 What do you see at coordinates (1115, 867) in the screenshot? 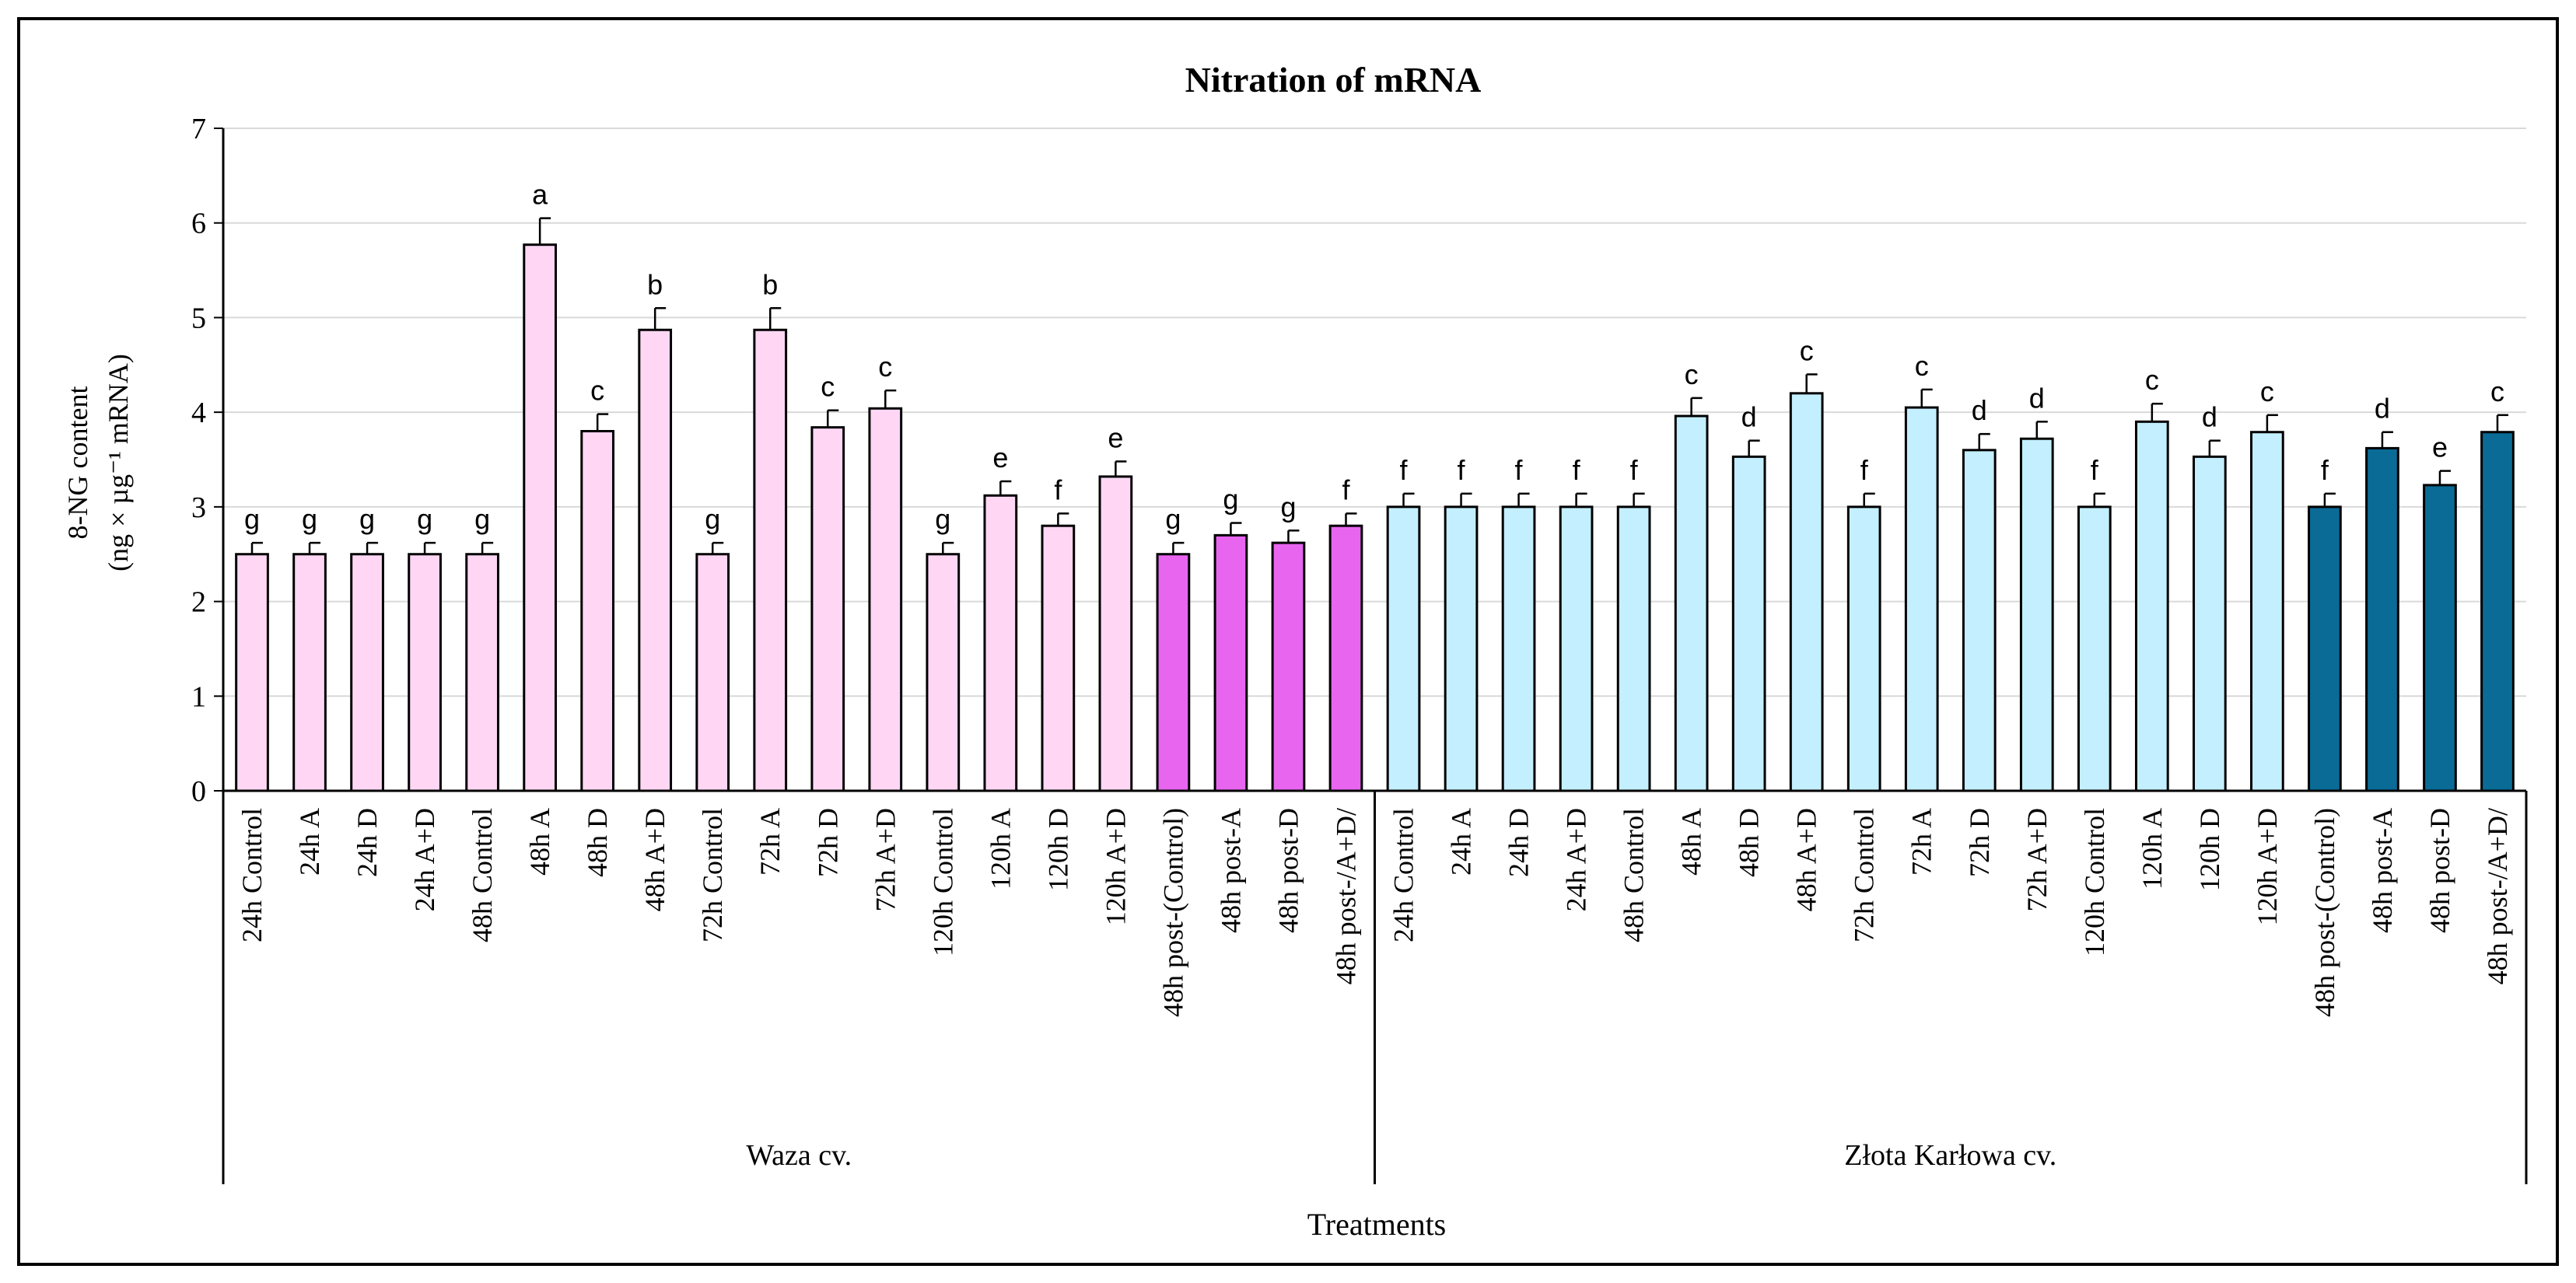
I see `x-tick-label: 120h A+D` at bounding box center [1115, 867].